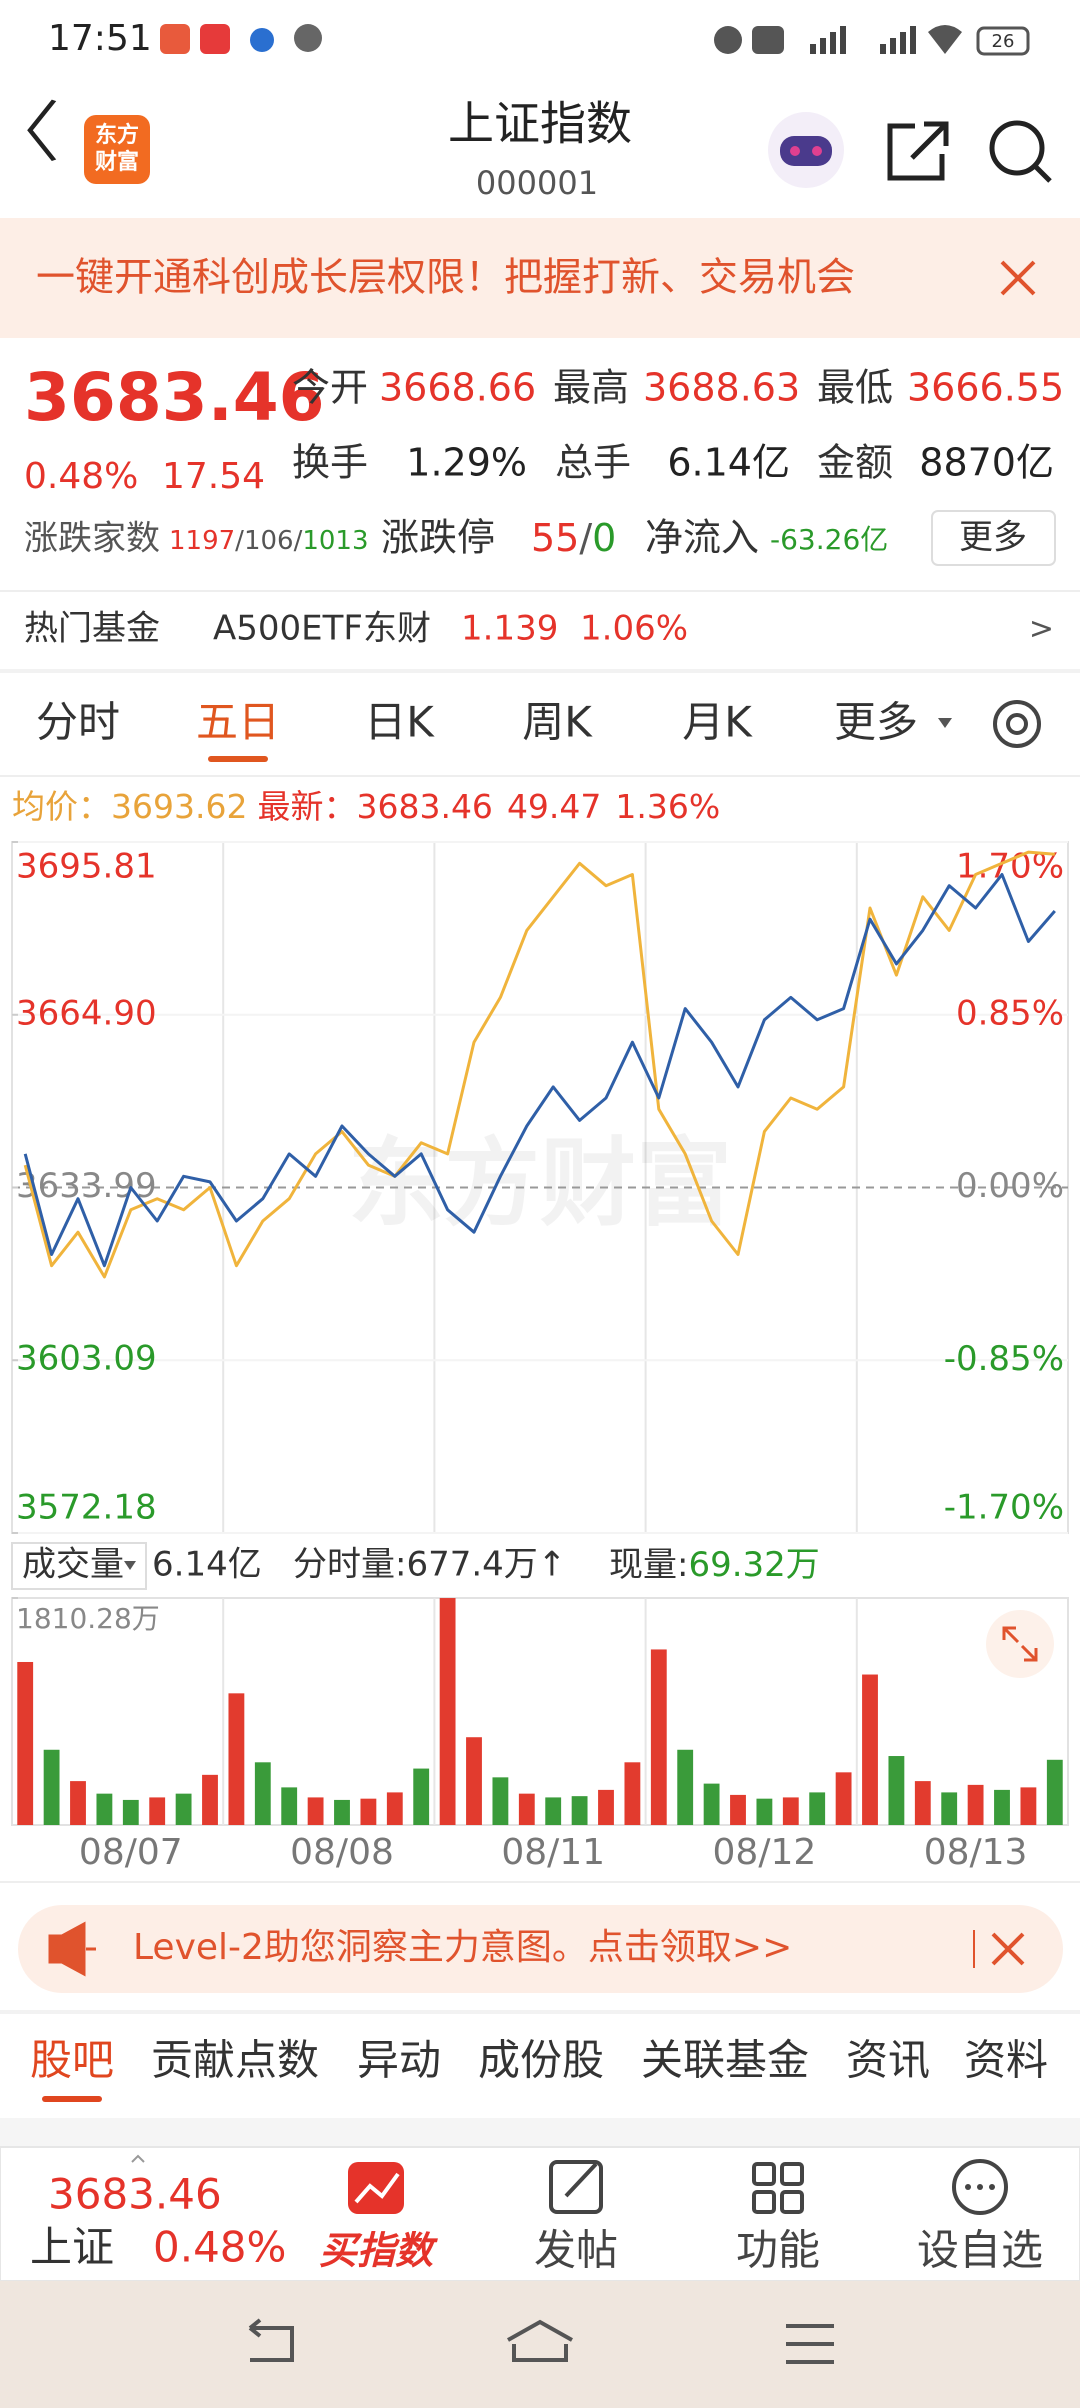  What do you see at coordinates (131, 1852) in the screenshot?
I see `x-tick-label: 08/07` at bounding box center [131, 1852].